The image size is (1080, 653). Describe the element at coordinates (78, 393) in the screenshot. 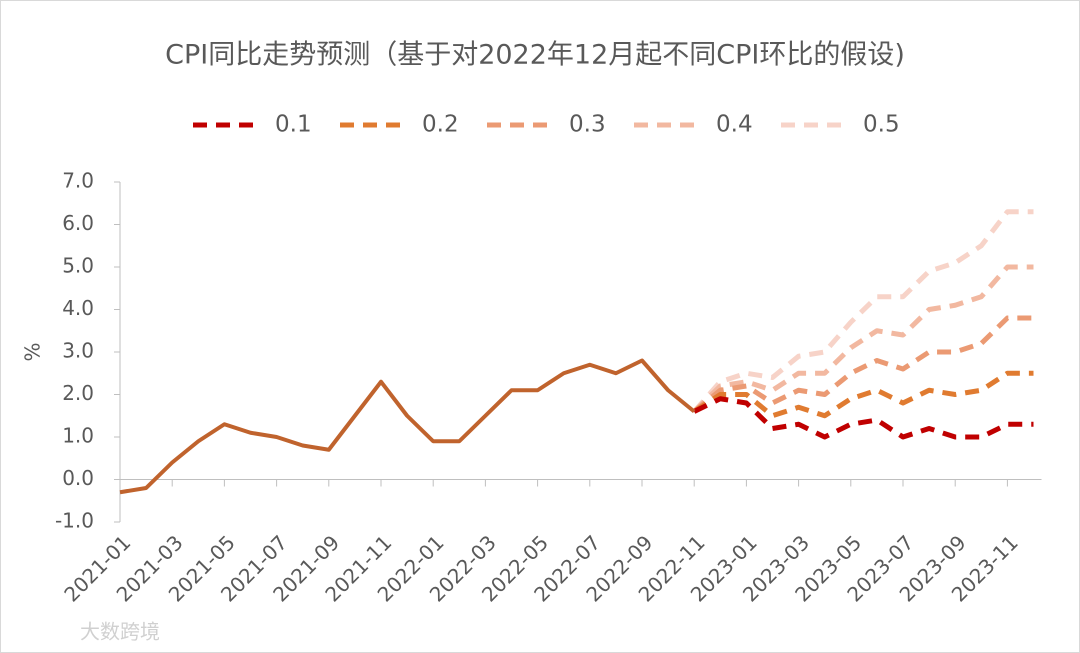

I see `y-tick-label: 2.0` at that location.